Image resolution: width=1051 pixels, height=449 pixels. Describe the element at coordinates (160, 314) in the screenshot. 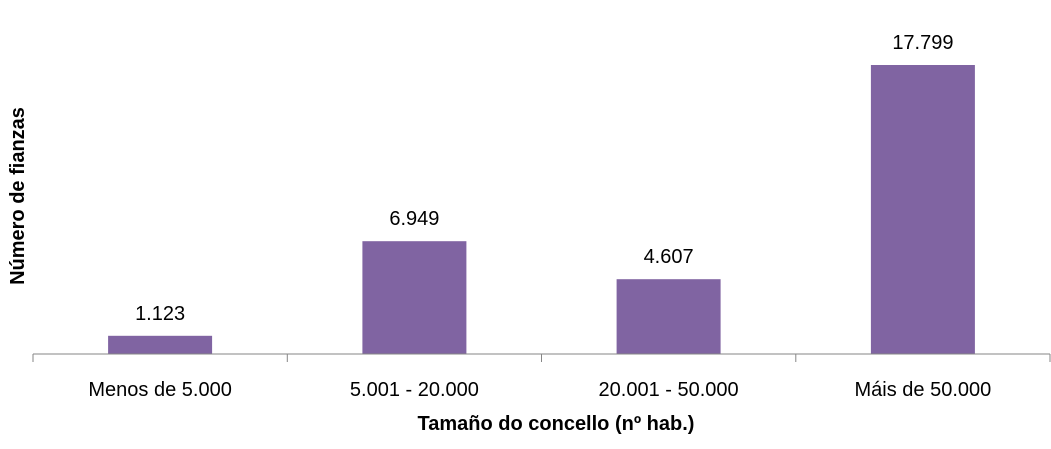

I see `data-label: 1.123` at that location.